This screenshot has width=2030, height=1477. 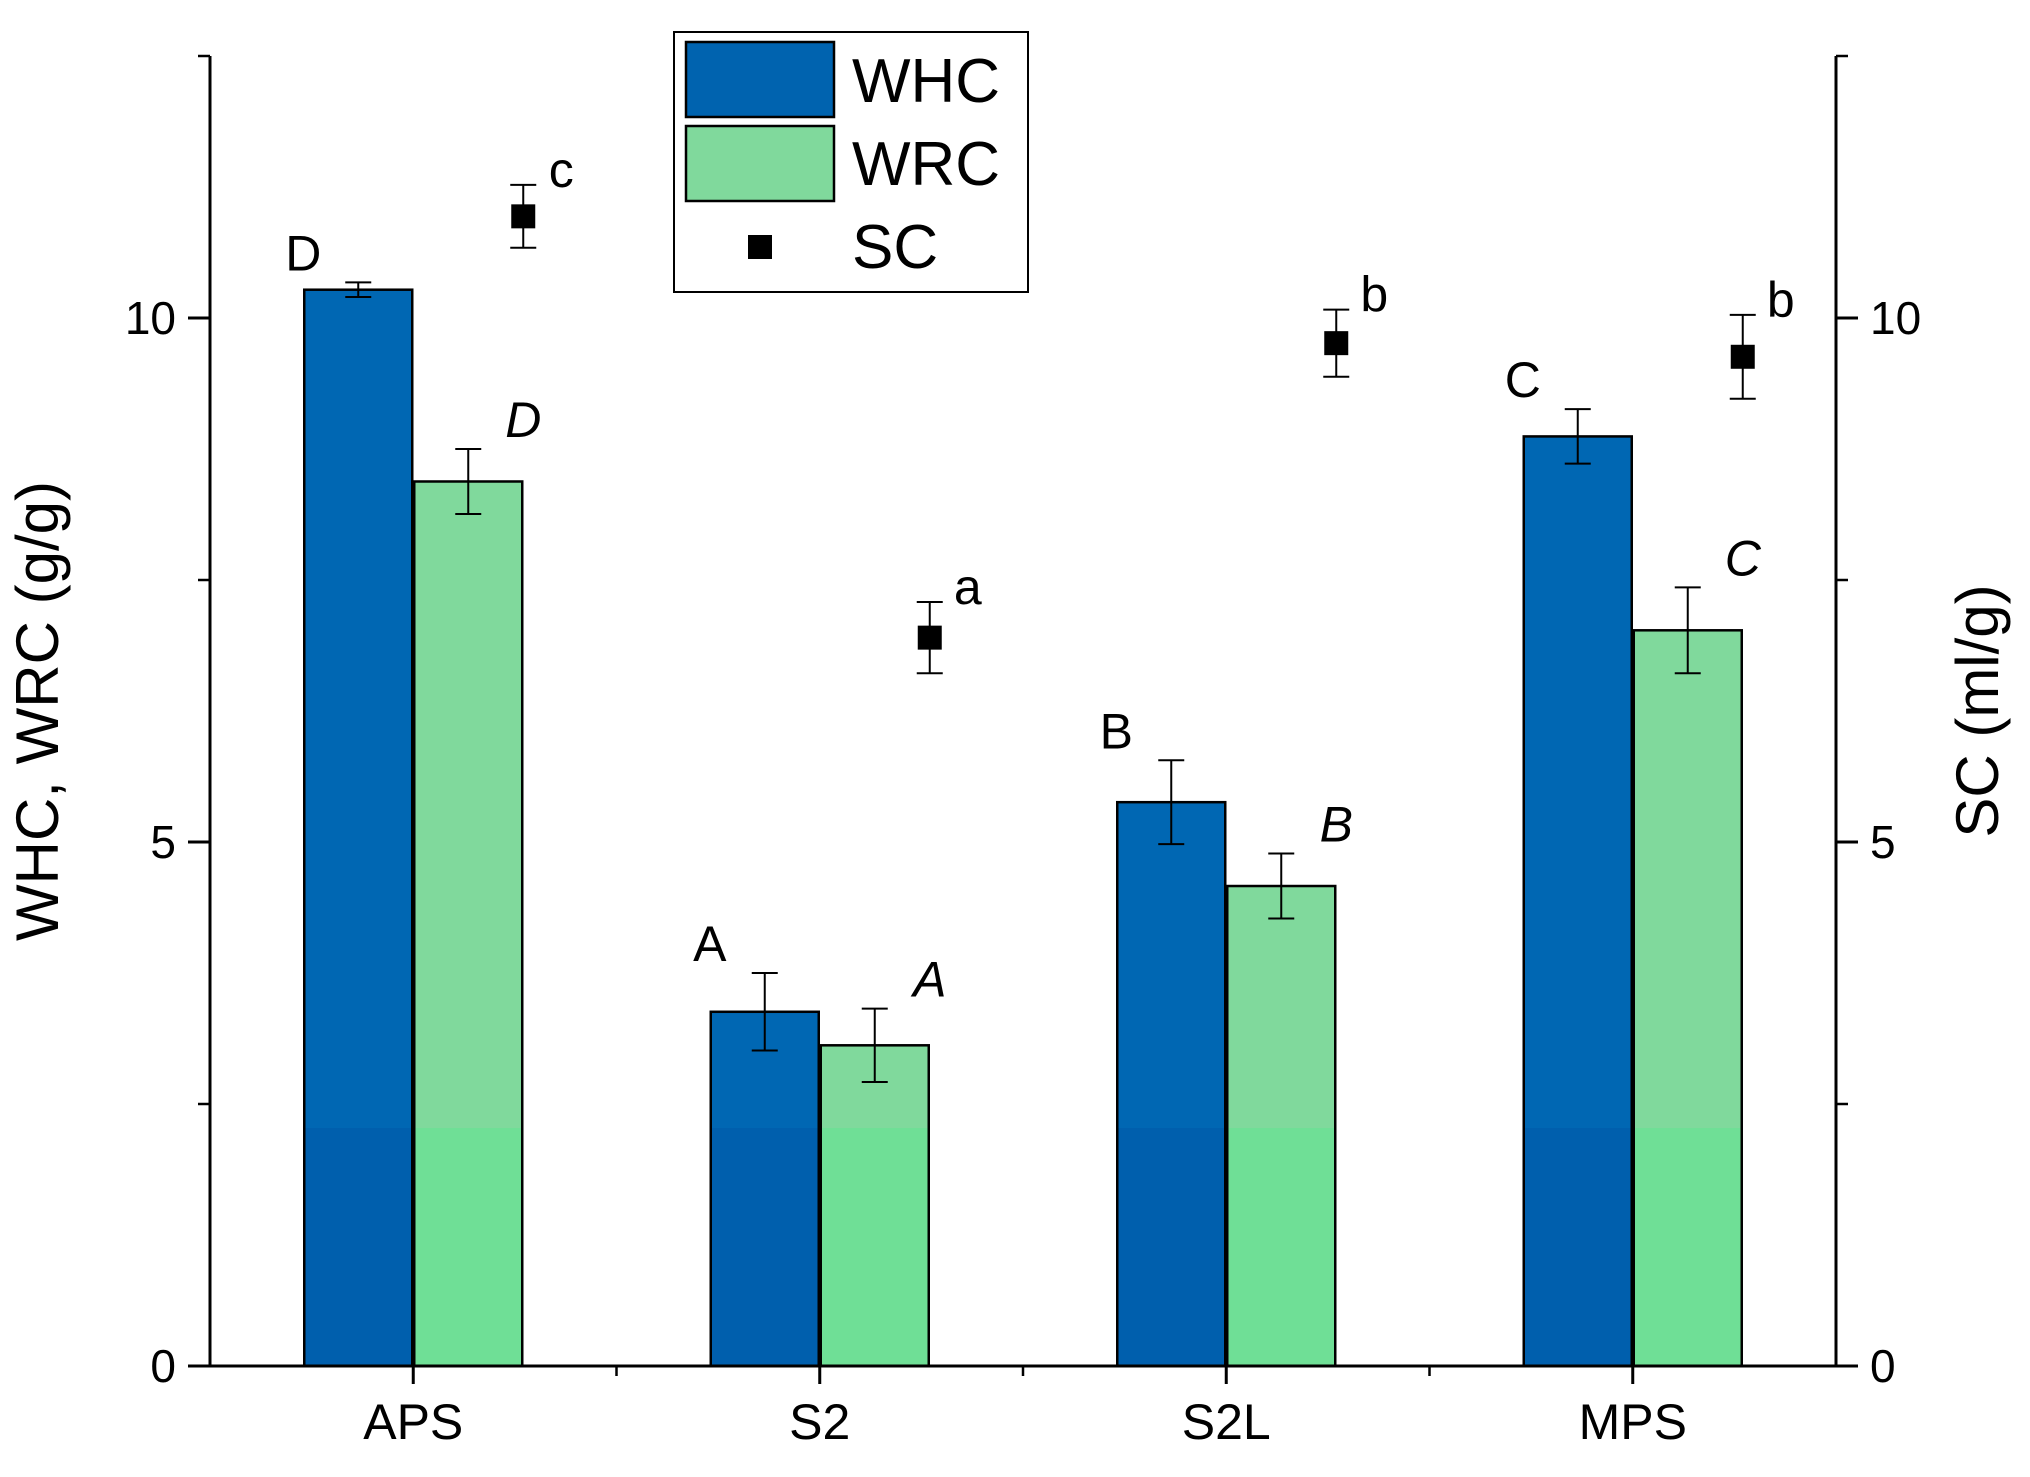 What do you see at coordinates (163, 842) in the screenshot?
I see `y-tick-label-5: 5` at bounding box center [163, 842].